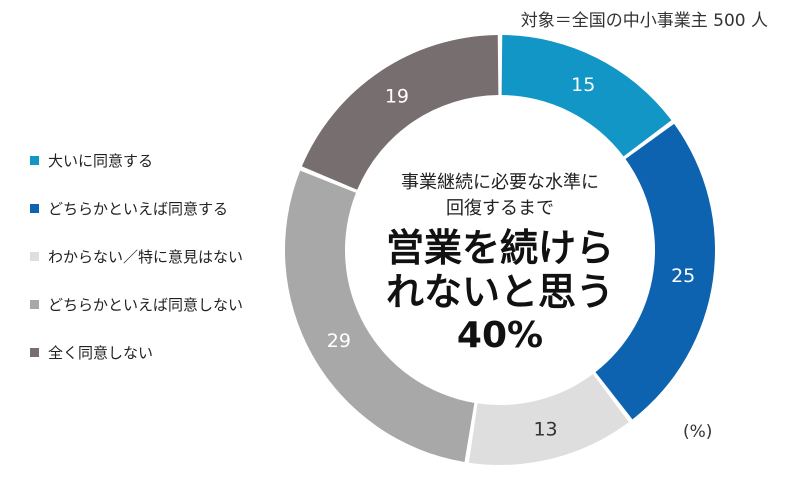 The width and height of the screenshot is (800, 480). I want to click on slice-strongly-disagree, so click(400, 112).